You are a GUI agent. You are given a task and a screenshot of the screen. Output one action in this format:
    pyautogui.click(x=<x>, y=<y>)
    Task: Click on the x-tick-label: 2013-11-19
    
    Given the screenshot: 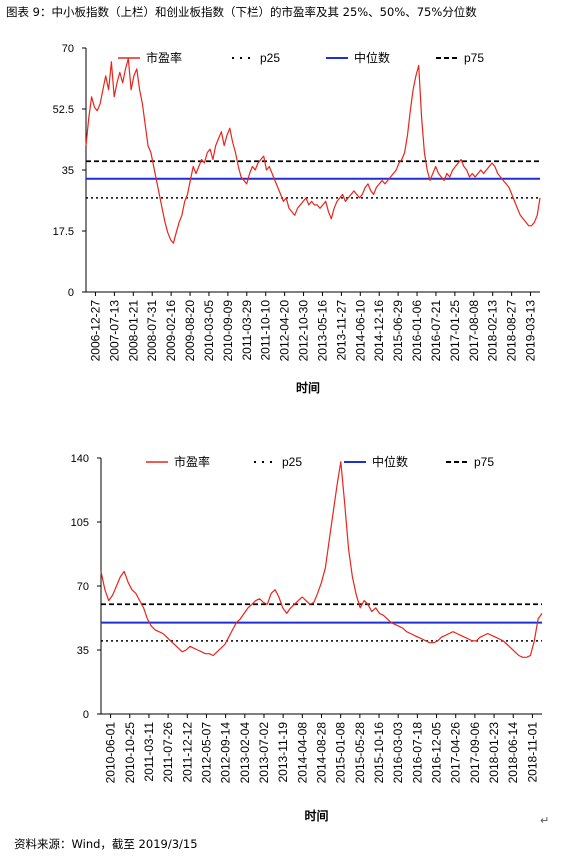 What is the action you would take?
    pyautogui.click(x=283, y=752)
    